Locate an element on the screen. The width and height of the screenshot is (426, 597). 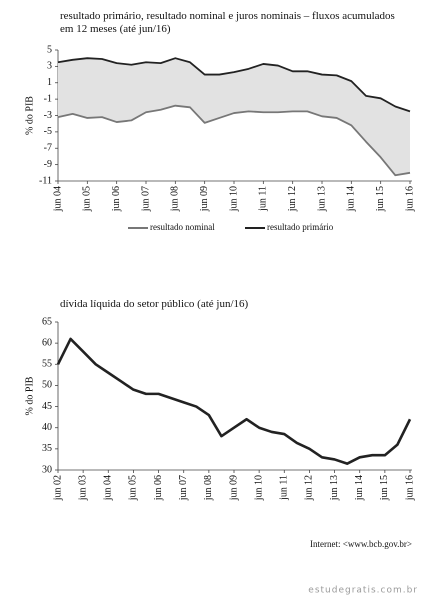
source: Internet: <www.bcb.gov.br> is located at coordinates (361, 544).